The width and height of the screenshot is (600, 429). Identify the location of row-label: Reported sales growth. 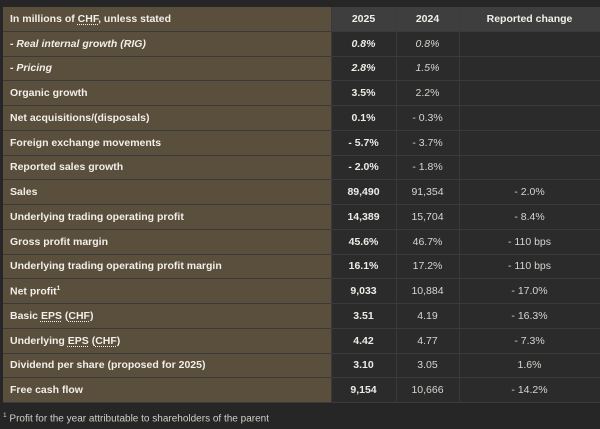
(167, 168).